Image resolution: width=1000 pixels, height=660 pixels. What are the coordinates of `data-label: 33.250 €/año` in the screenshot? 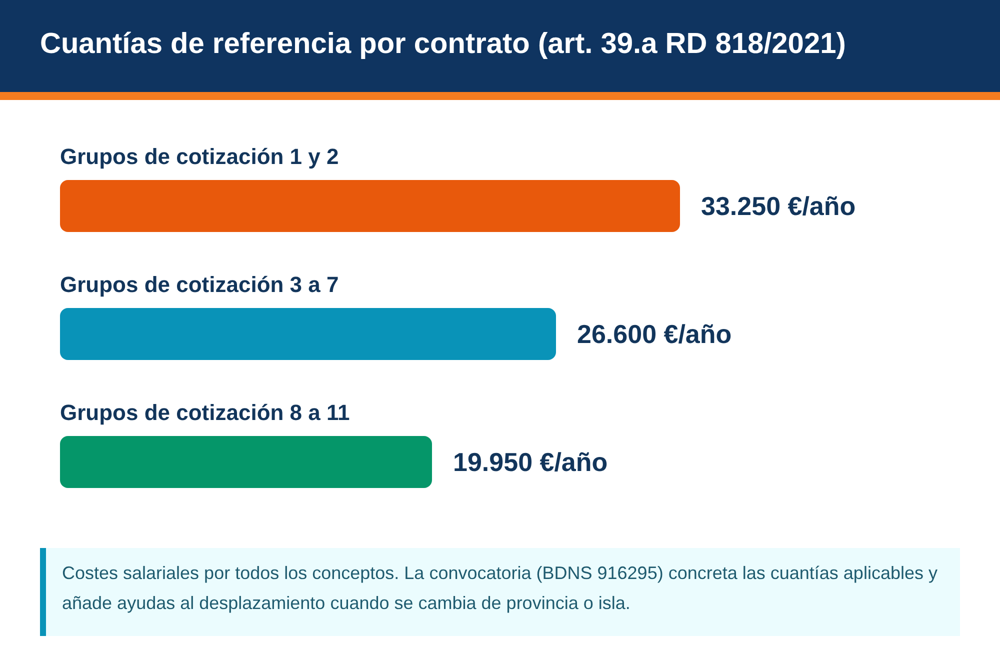 It's located at (778, 206).